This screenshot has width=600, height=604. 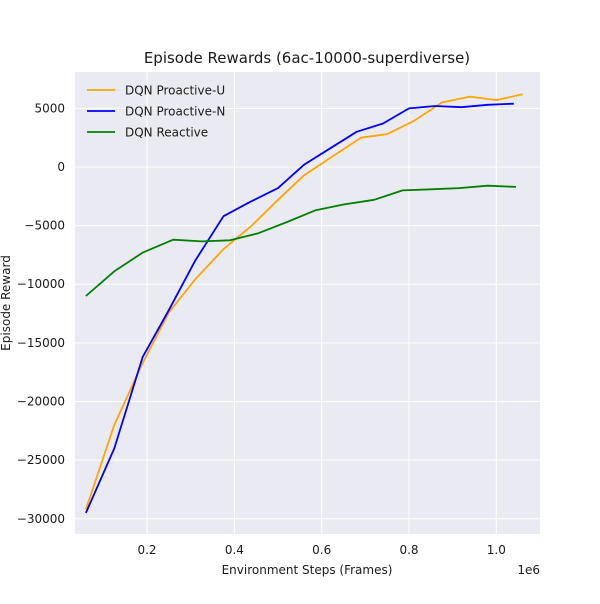 What do you see at coordinates (528, 570) in the screenshot?
I see `x-axis-offset-label: 1e6` at bounding box center [528, 570].